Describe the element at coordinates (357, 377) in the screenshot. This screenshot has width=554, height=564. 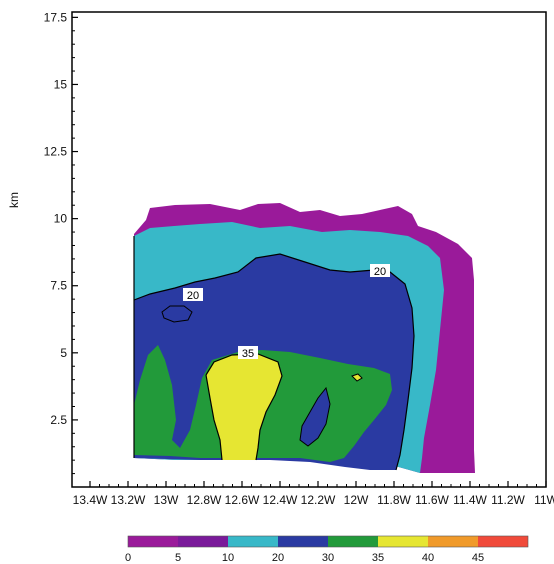
I see `yellow-speck` at that location.